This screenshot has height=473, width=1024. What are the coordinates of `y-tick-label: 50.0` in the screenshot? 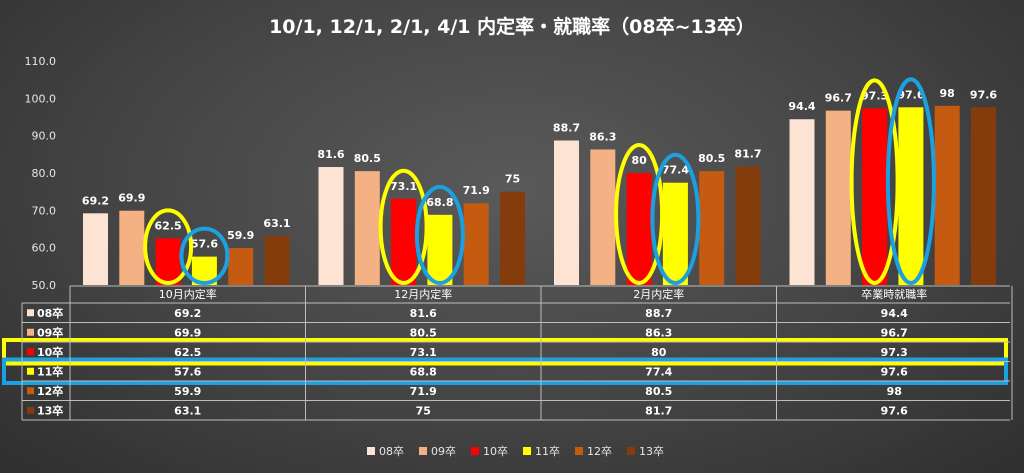 It's located at (44, 285).